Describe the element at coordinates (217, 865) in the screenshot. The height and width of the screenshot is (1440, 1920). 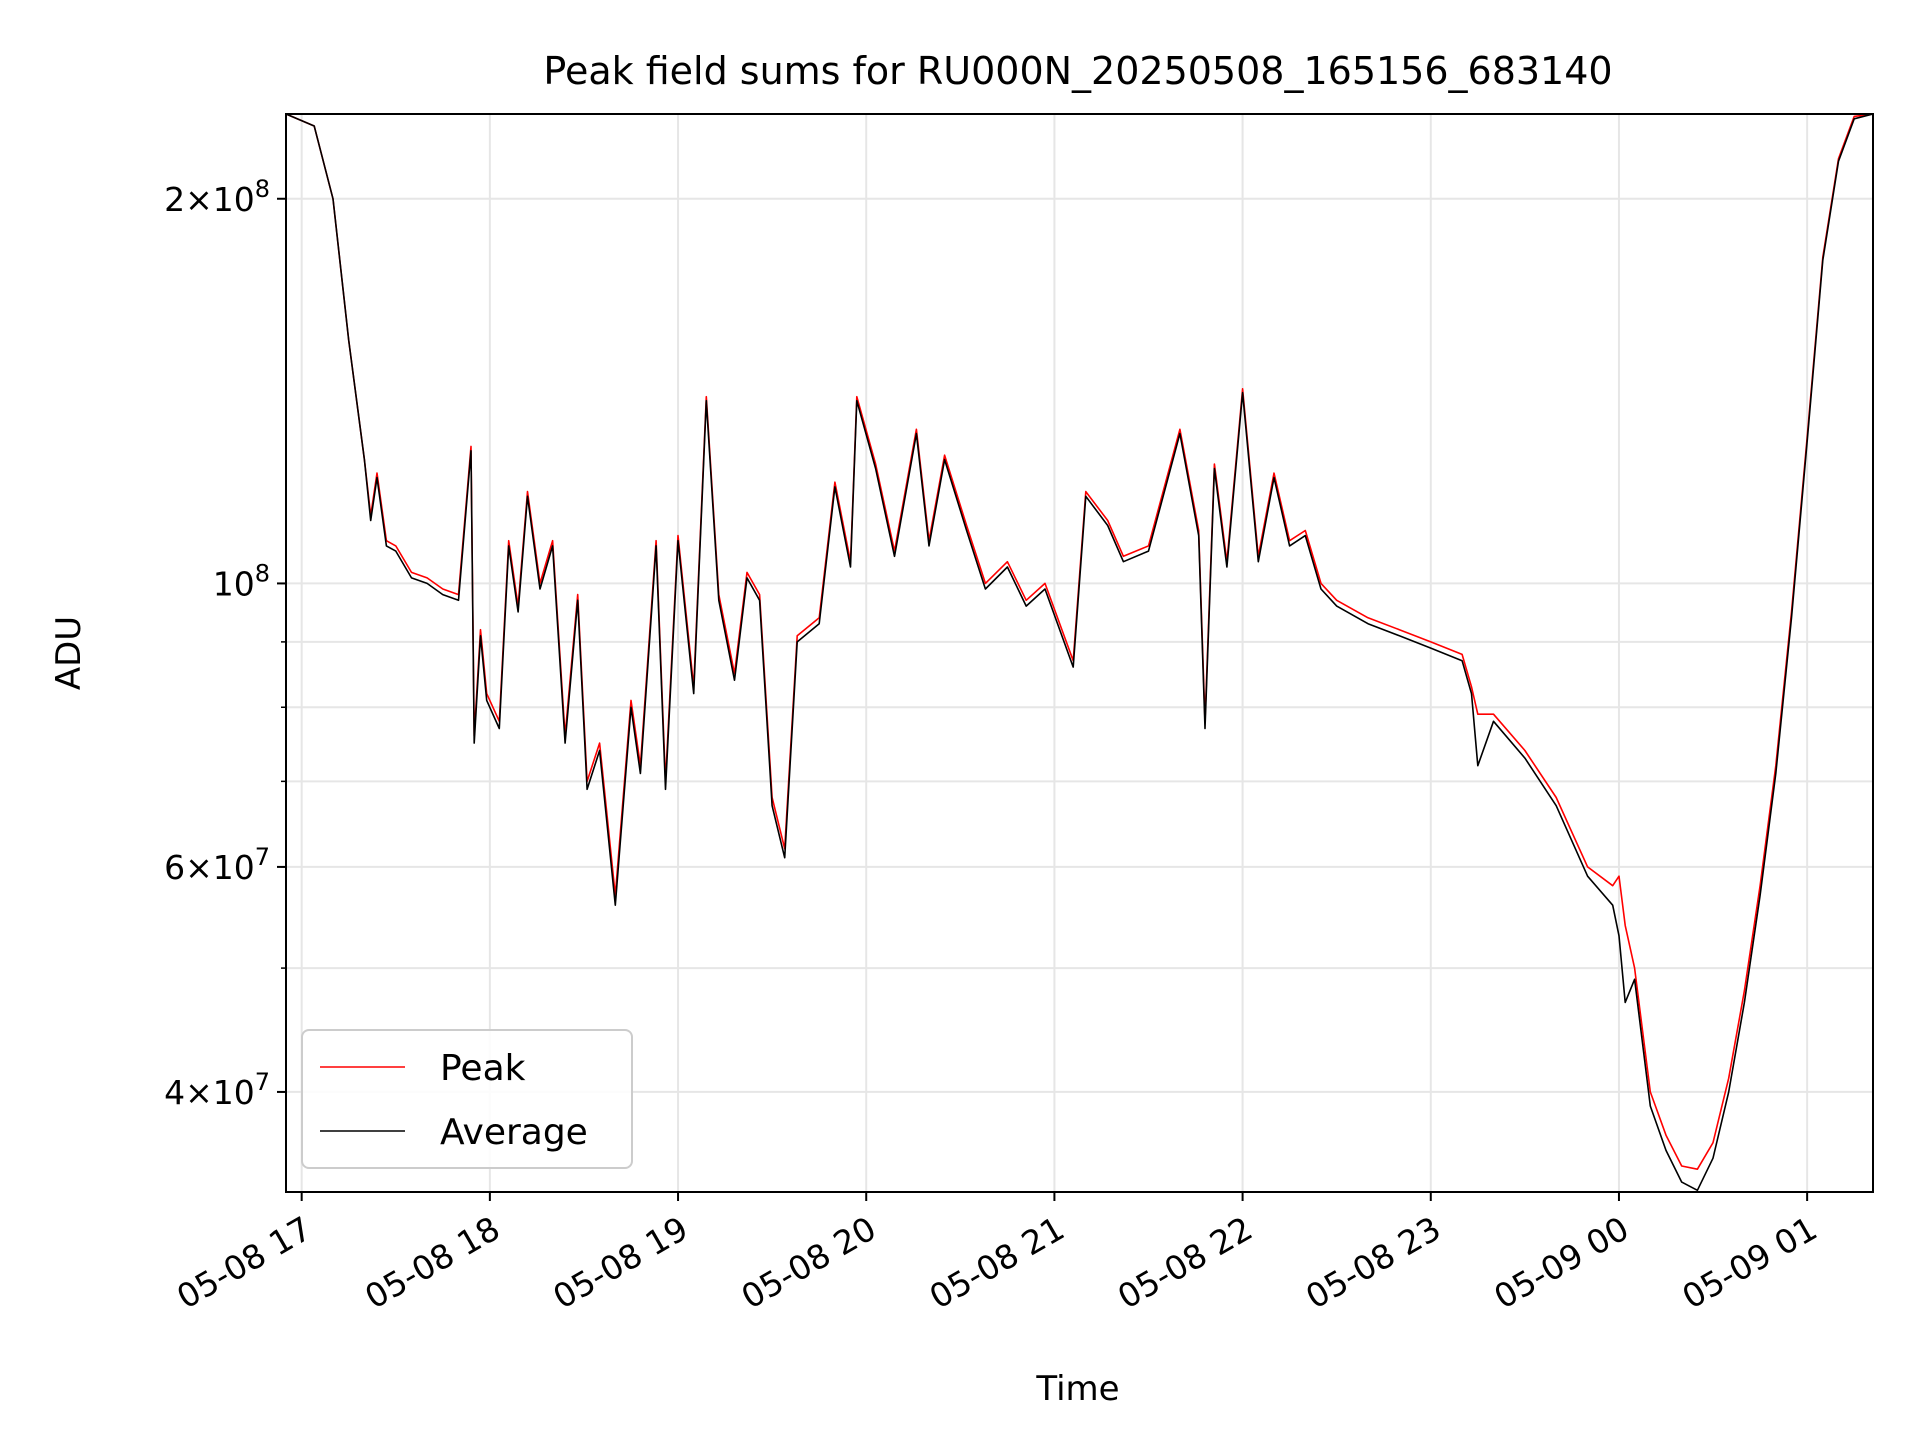
I see `y-tick-label: 6×107` at that location.